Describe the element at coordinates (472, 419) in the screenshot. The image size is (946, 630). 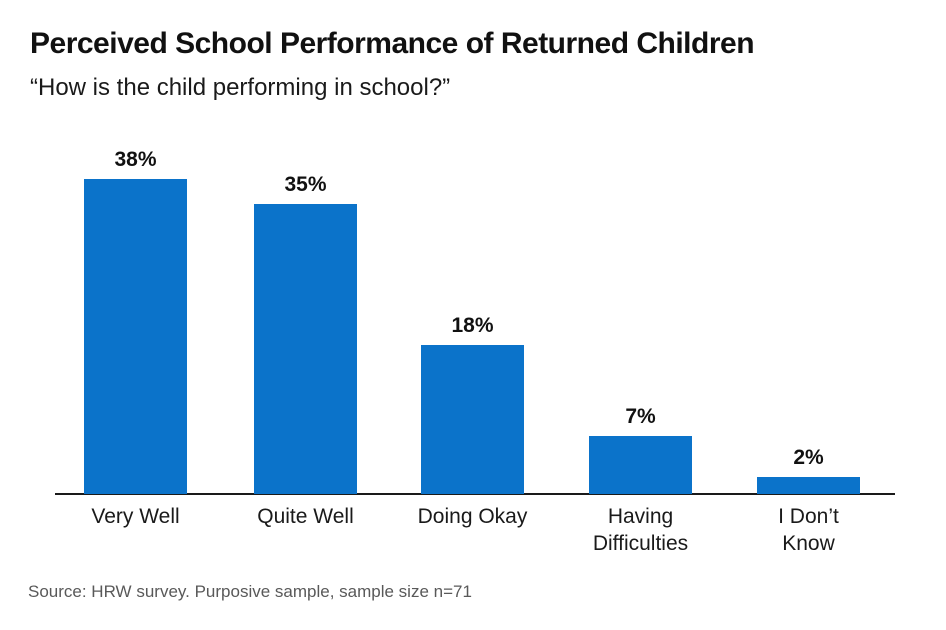
I see `bar-doing-okay` at that location.